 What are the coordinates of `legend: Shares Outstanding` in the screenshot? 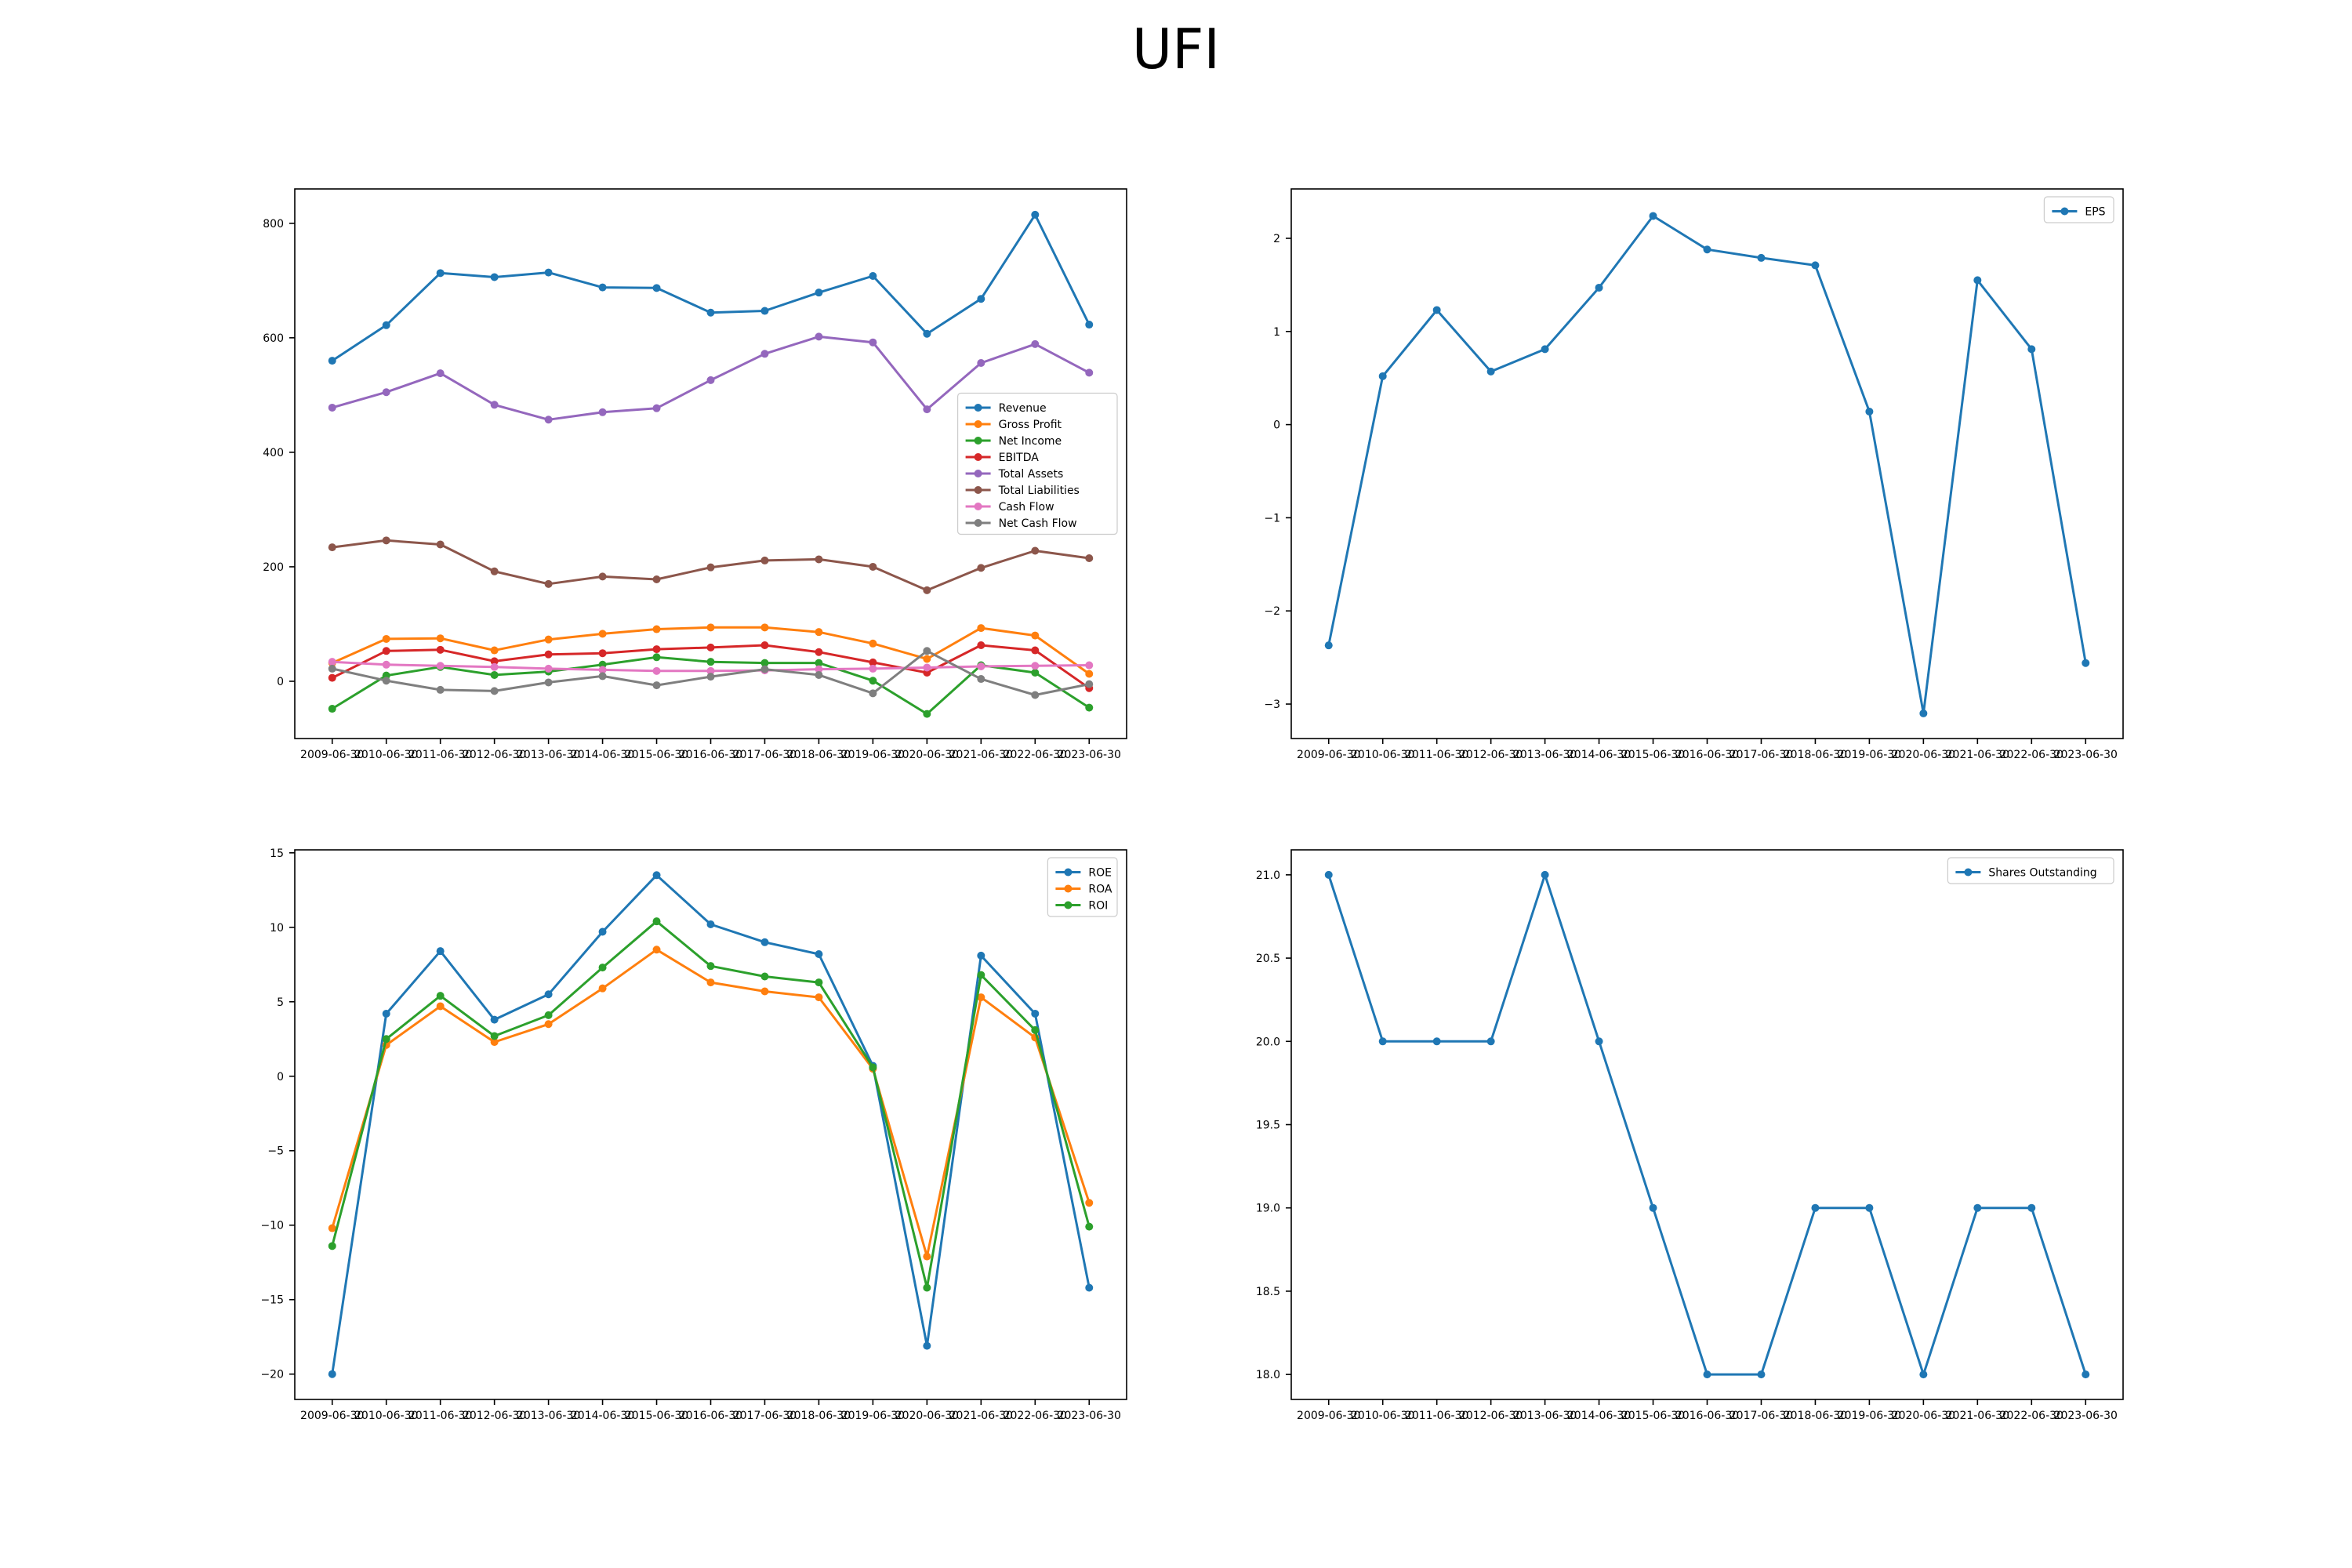 It's located at (2031, 870).